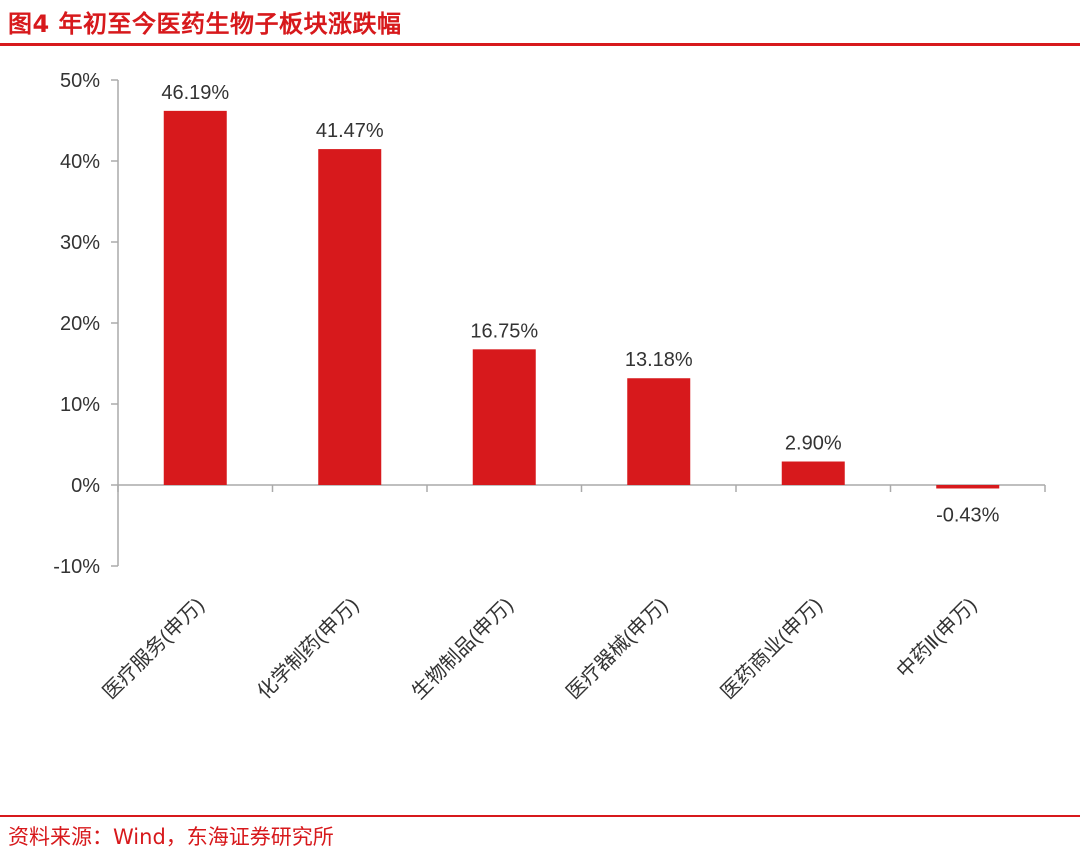  What do you see at coordinates (171, 837) in the screenshot?
I see `source-note: 资料来源：Wind，东海证券研究所` at bounding box center [171, 837].